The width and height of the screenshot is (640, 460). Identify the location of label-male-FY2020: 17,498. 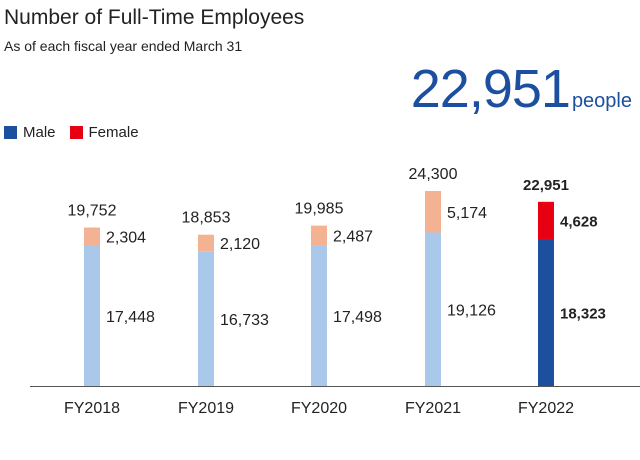
(357, 317).